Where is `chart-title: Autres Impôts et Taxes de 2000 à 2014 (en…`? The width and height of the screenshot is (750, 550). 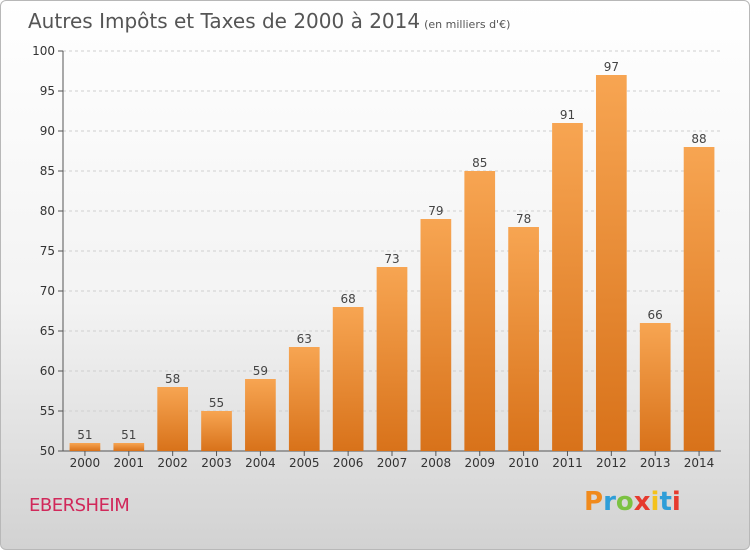
chart-title: Autres Impôts et Taxes de 2000 à 2014 (en… is located at coordinates (269, 21).